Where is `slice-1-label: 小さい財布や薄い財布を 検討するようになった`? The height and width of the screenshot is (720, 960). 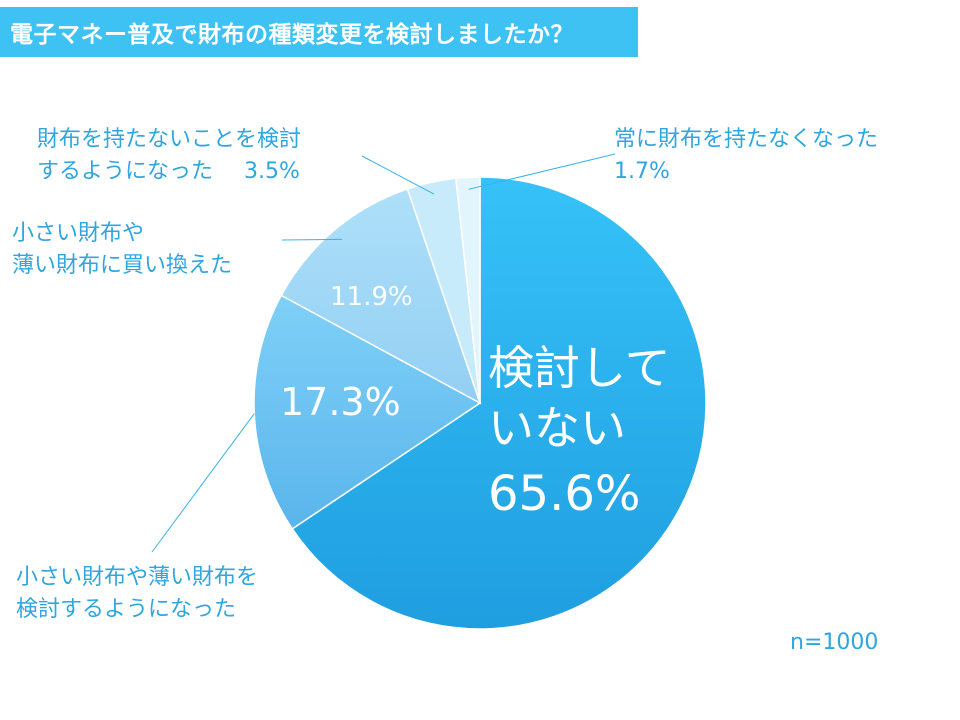
slice-1-label: 小さい財布や薄い財布を 検討するようになった is located at coordinates (137, 594).